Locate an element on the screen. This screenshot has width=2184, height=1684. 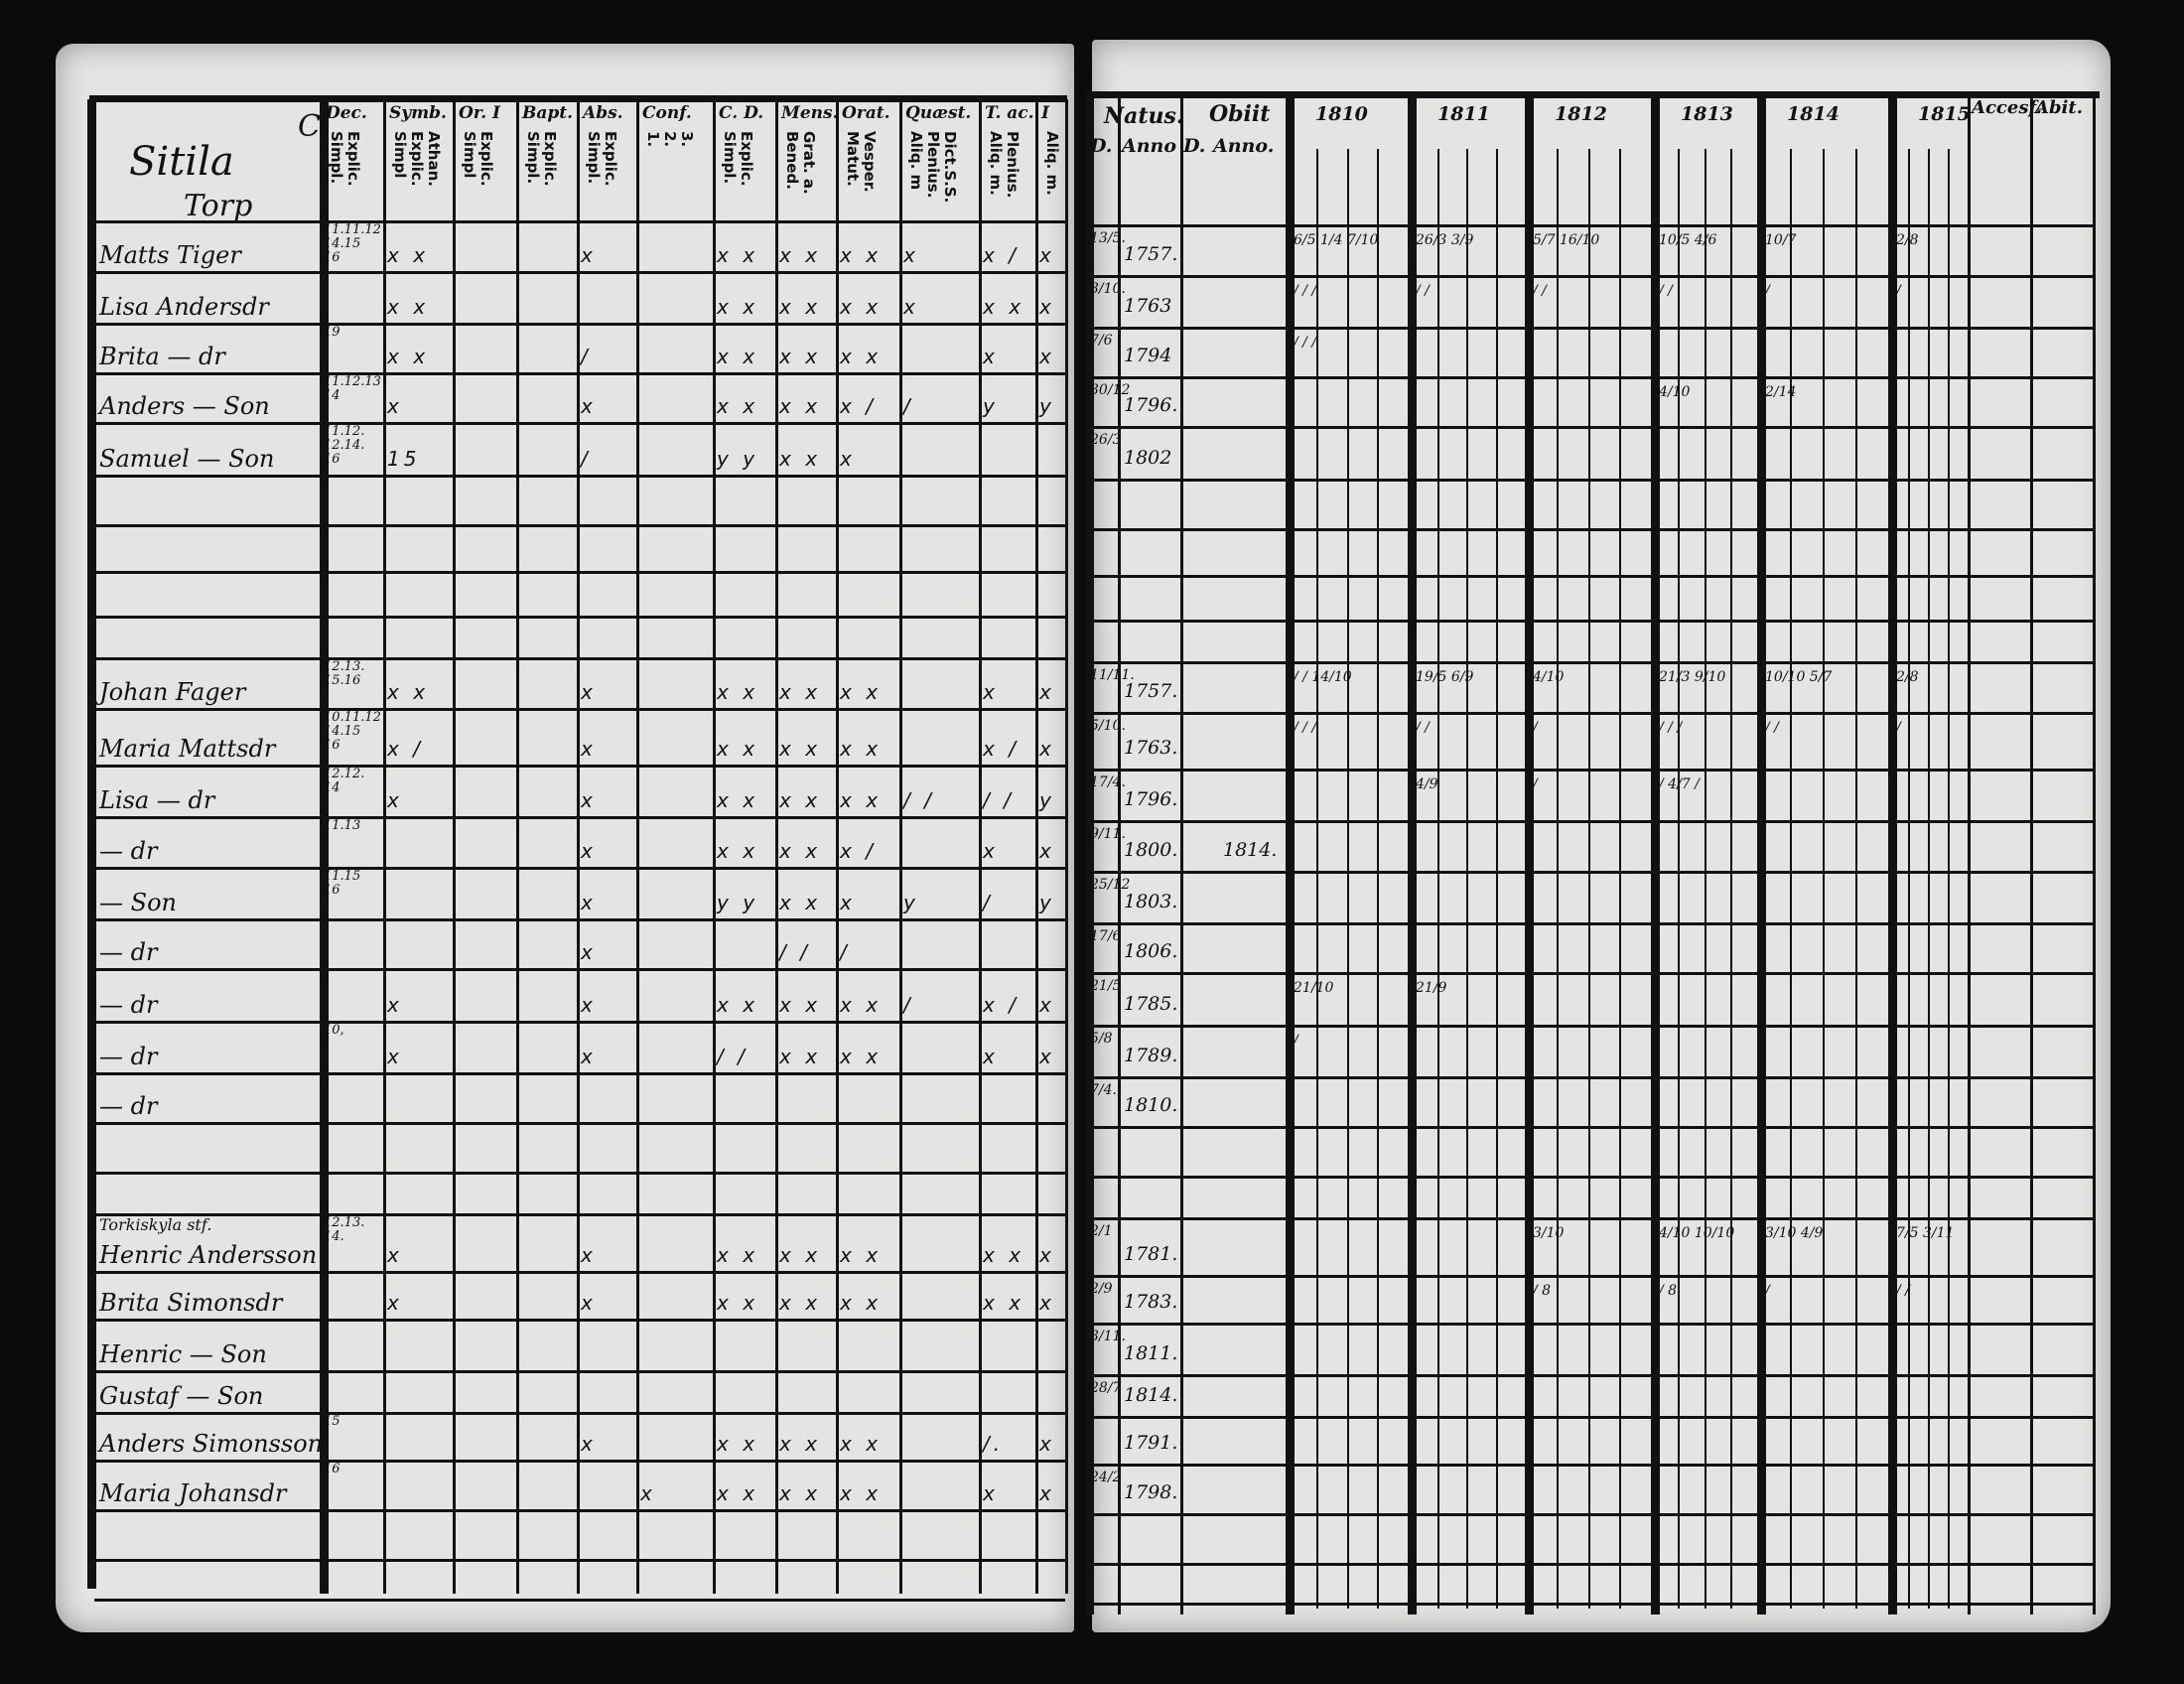
year-exam-mark: 10/5 4/6 is located at coordinates (1688, 240).